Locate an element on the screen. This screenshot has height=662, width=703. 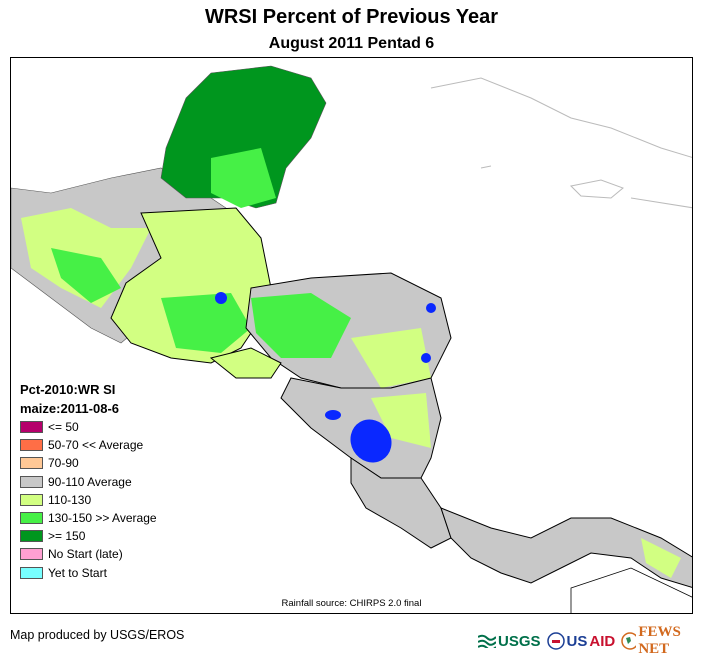
legend-item: <= 50 is located at coordinates (88, 427).